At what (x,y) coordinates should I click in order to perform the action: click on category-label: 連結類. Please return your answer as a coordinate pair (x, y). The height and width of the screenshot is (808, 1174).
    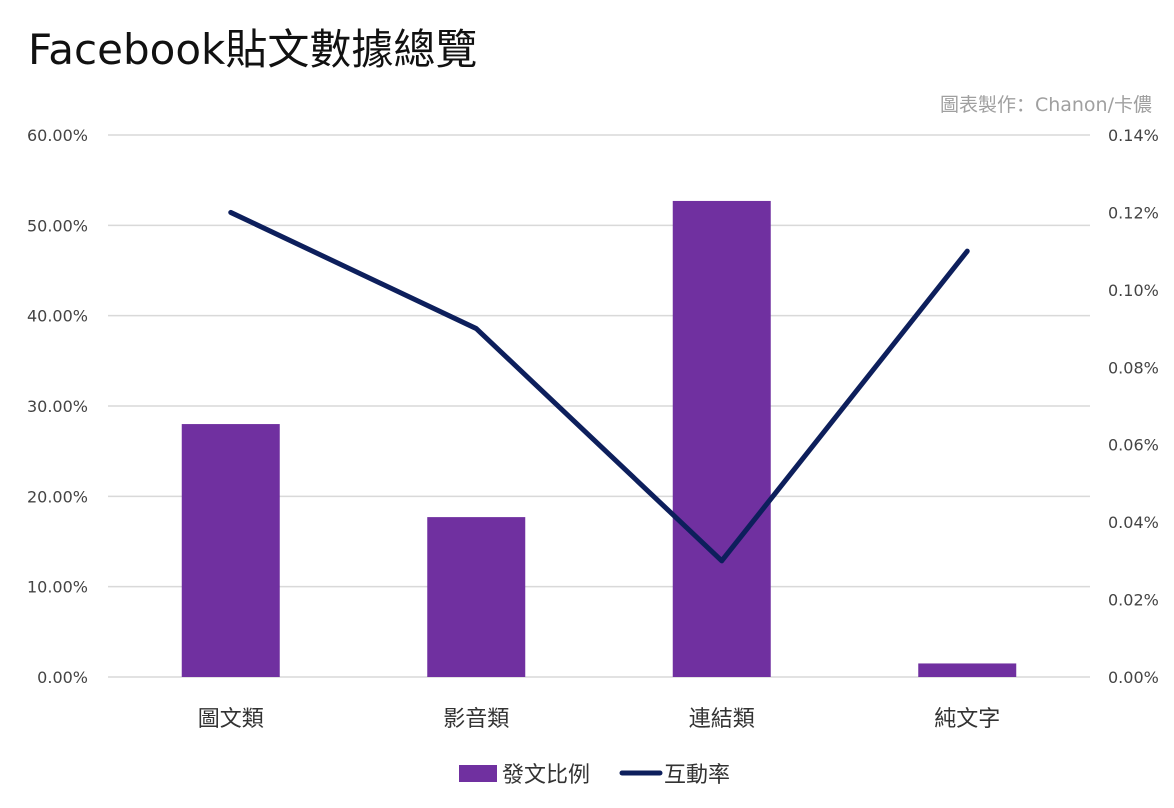
    Looking at the image, I should click on (722, 719).